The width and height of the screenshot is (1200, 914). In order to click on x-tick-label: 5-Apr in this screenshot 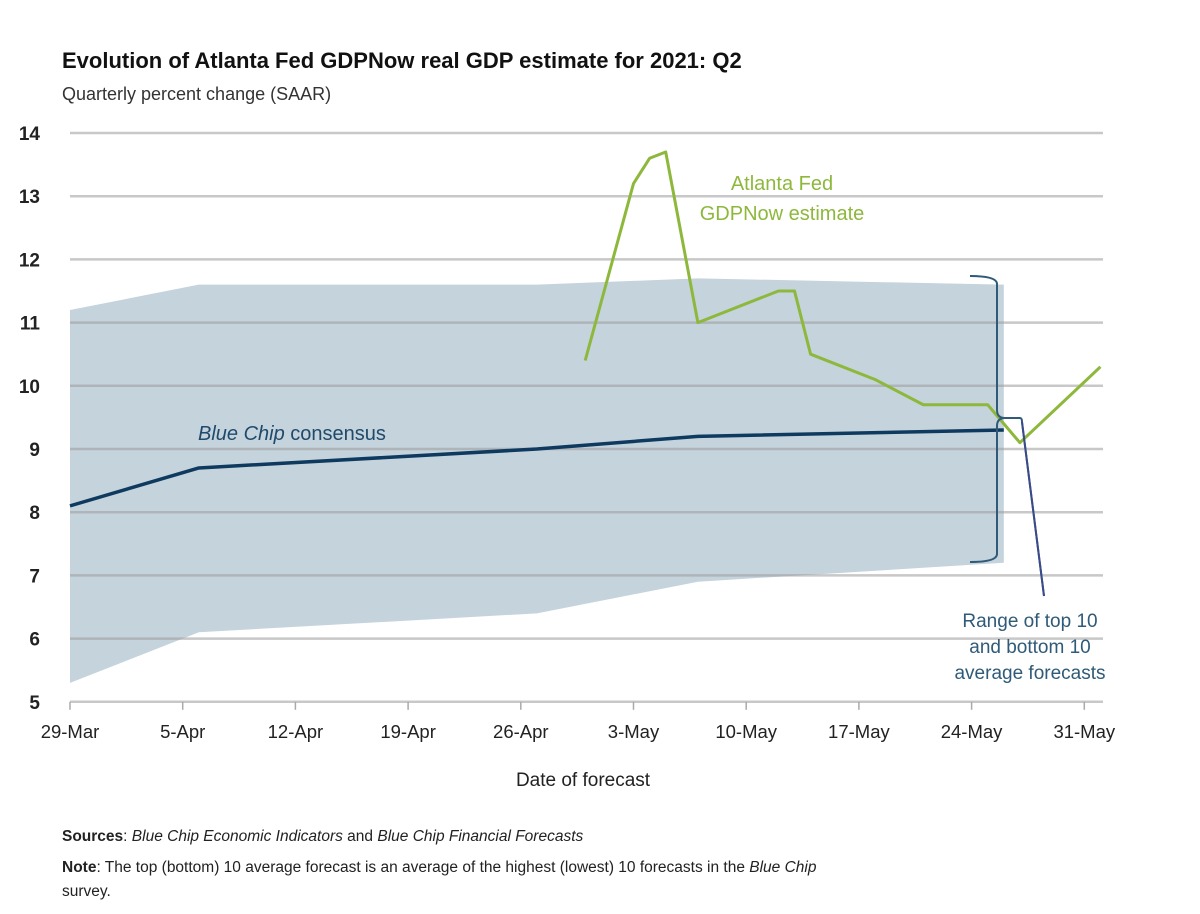, I will do `click(182, 731)`.